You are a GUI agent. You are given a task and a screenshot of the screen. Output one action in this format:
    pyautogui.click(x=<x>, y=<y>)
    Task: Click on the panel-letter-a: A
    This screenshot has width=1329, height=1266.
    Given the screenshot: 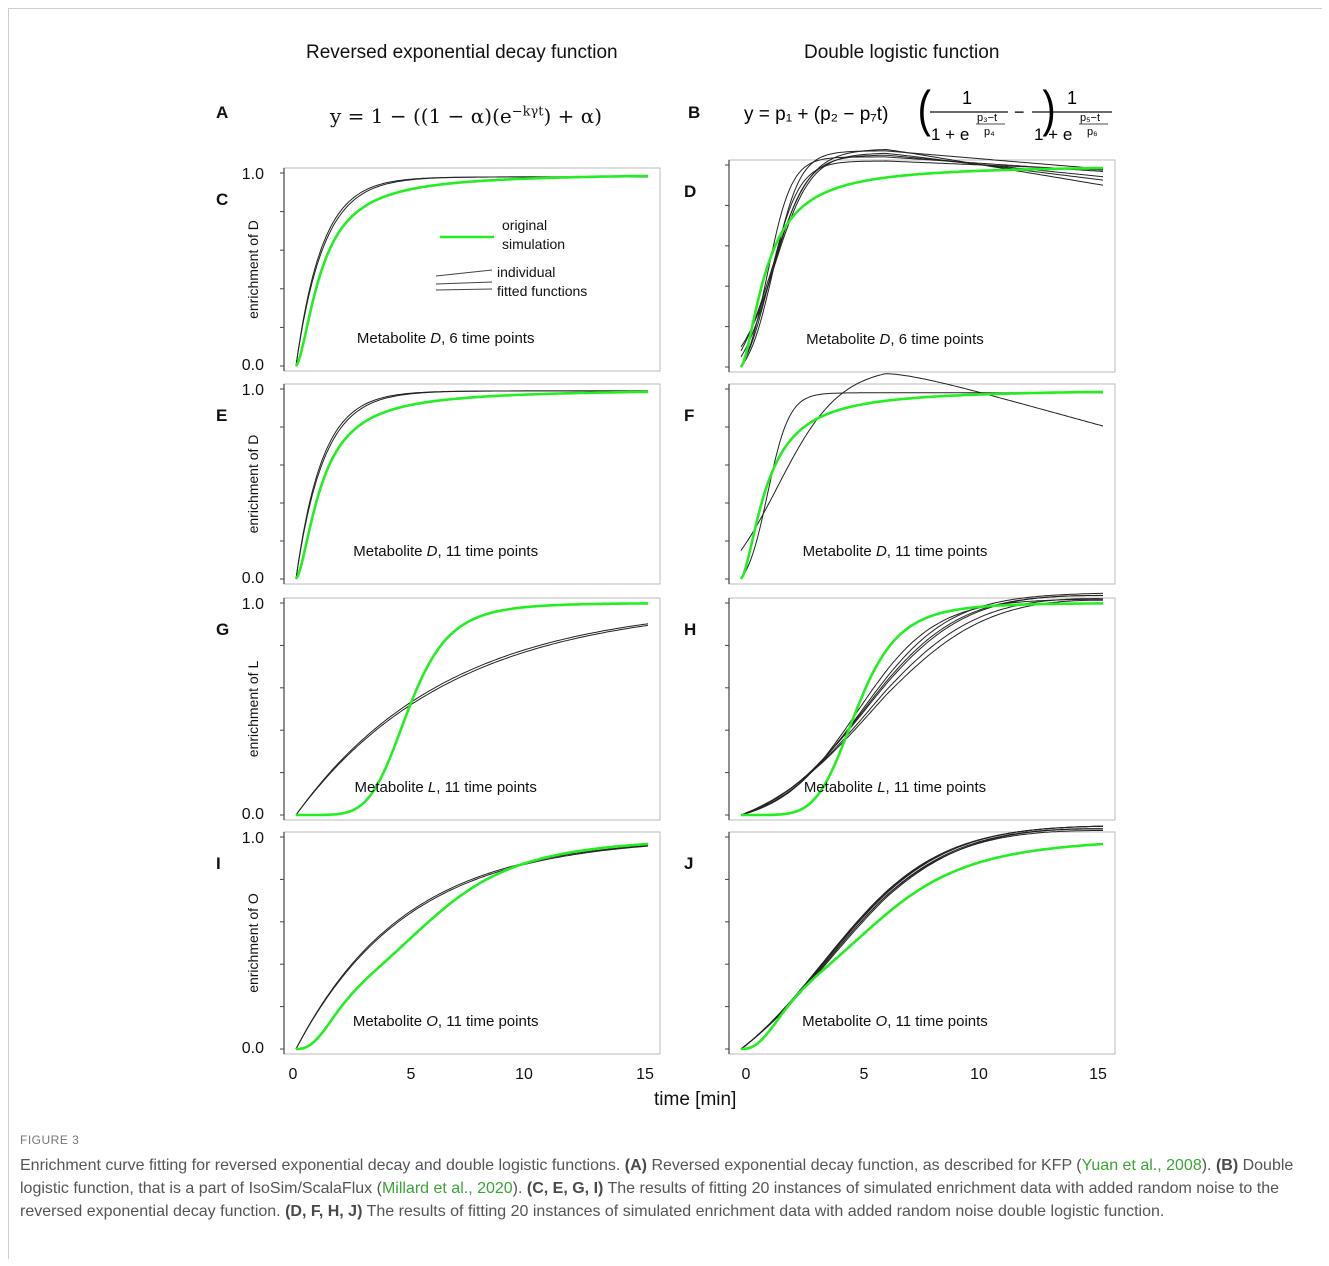 What is the action you would take?
    pyautogui.click(x=222, y=112)
    